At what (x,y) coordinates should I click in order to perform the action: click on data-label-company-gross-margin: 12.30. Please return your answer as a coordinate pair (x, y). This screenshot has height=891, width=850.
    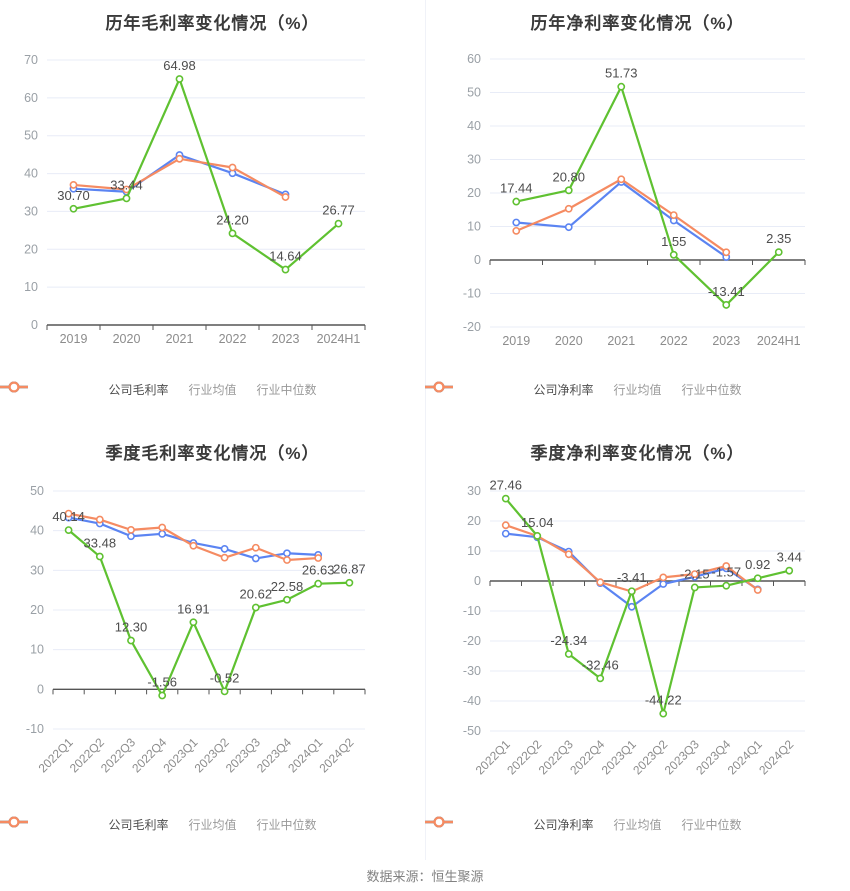
    Looking at the image, I should click on (131, 627).